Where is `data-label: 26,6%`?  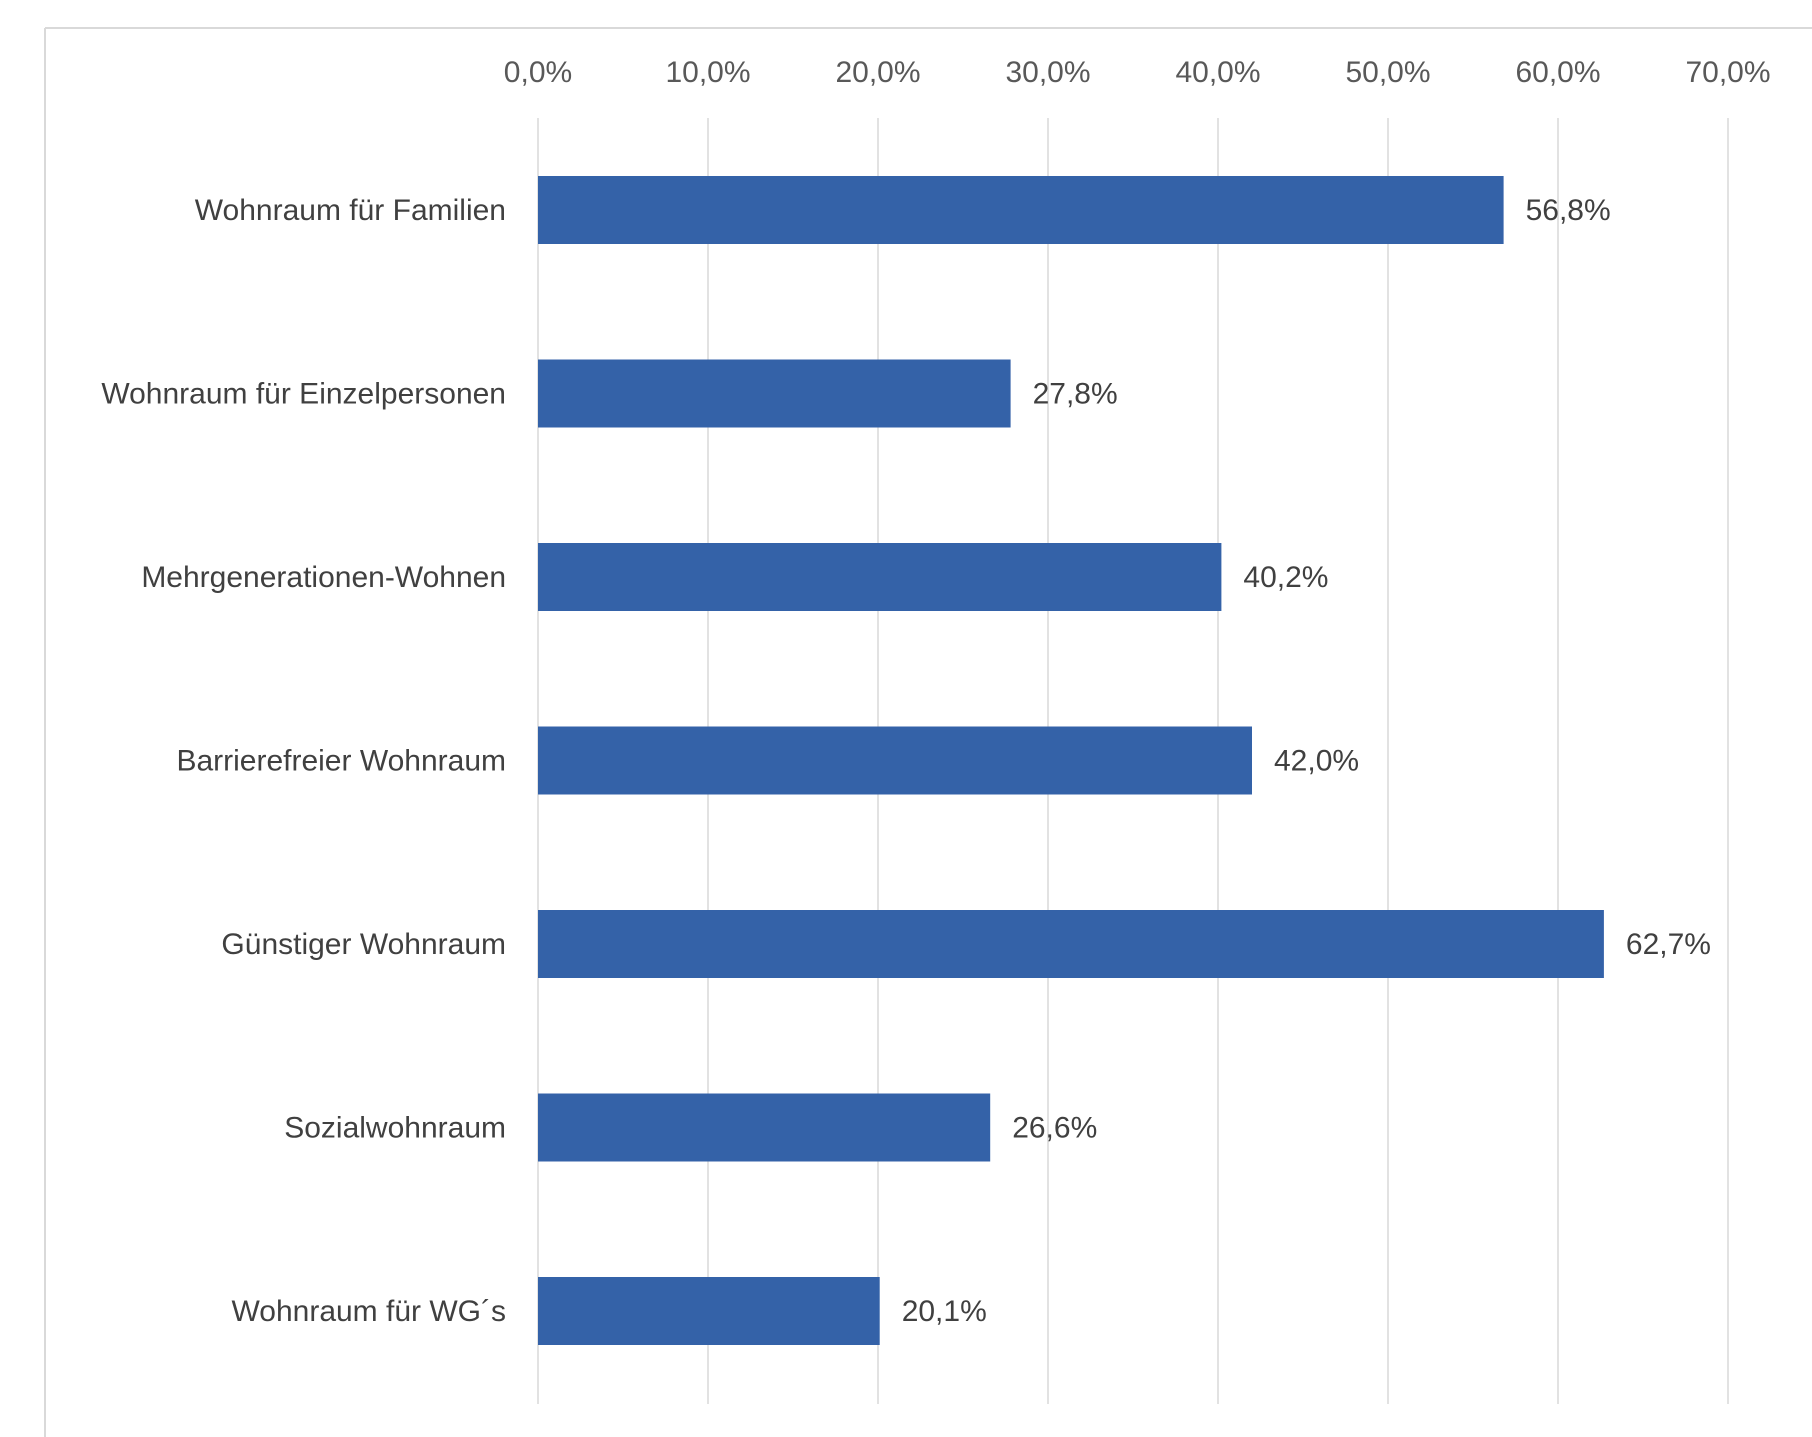 data-label: 26,6% is located at coordinates (1054, 1128).